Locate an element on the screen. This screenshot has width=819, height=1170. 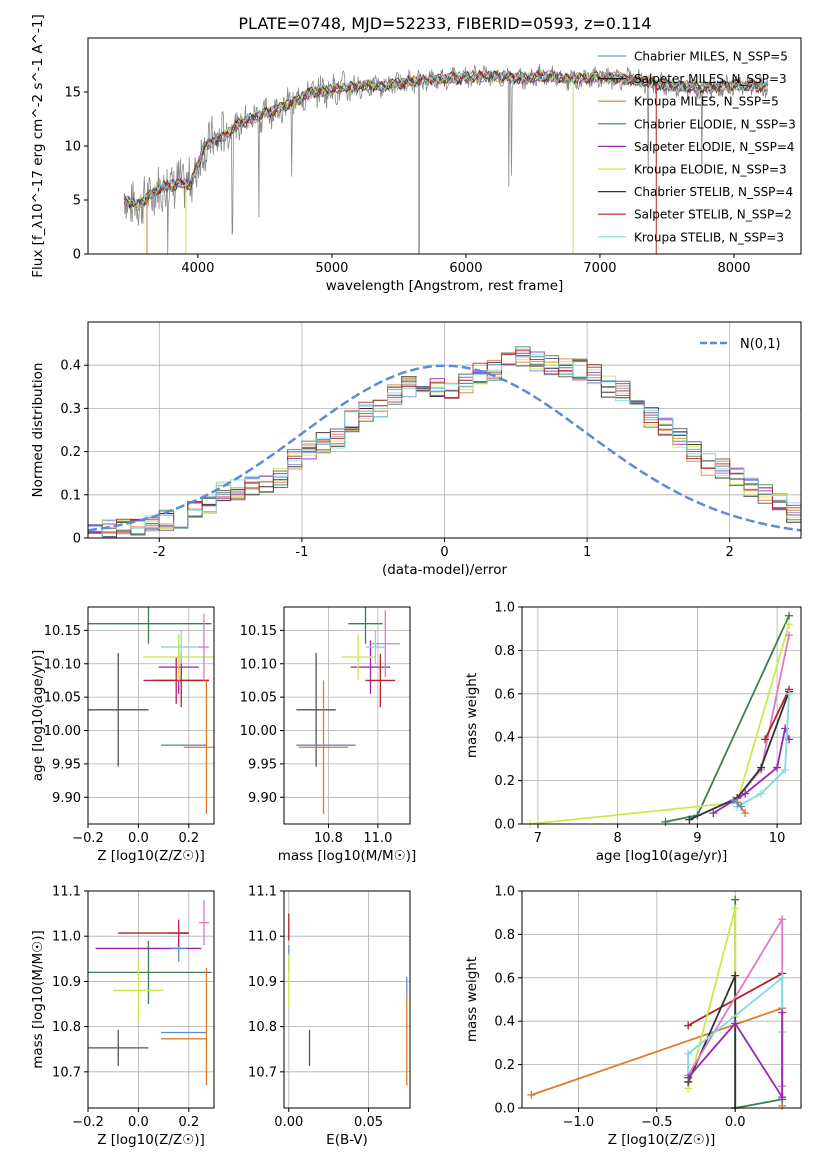
x-tick-label: −0.5 is located at coordinates (657, 1122).